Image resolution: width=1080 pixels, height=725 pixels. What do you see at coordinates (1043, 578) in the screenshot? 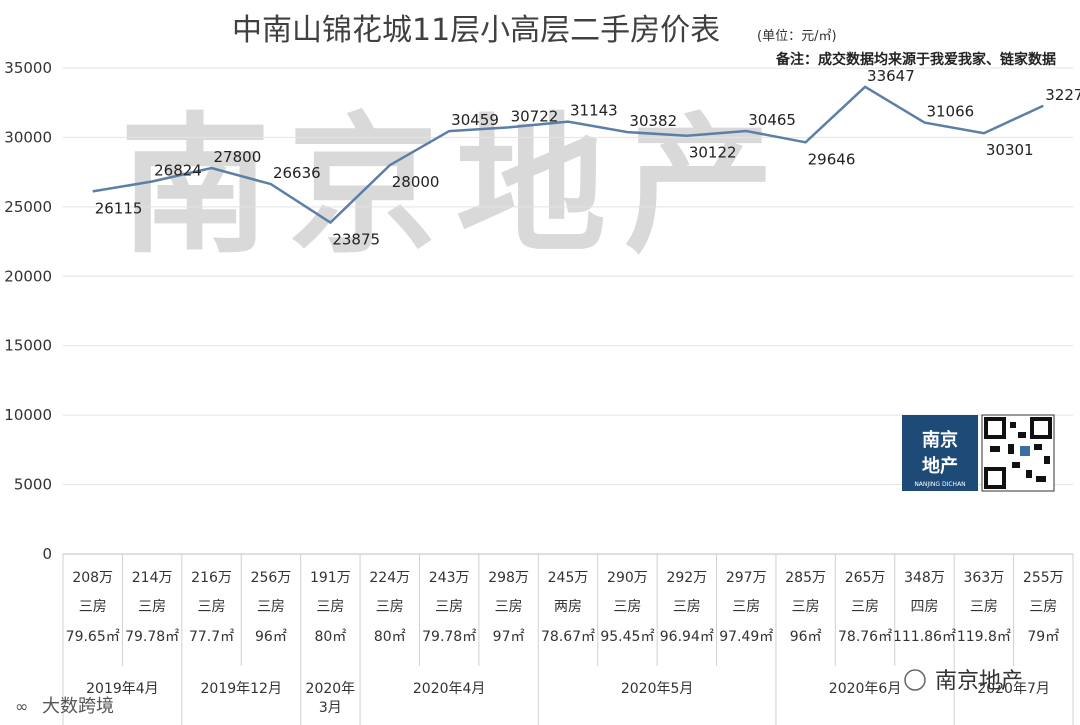
I see `table-cell-prices: 255万` at bounding box center [1043, 578].